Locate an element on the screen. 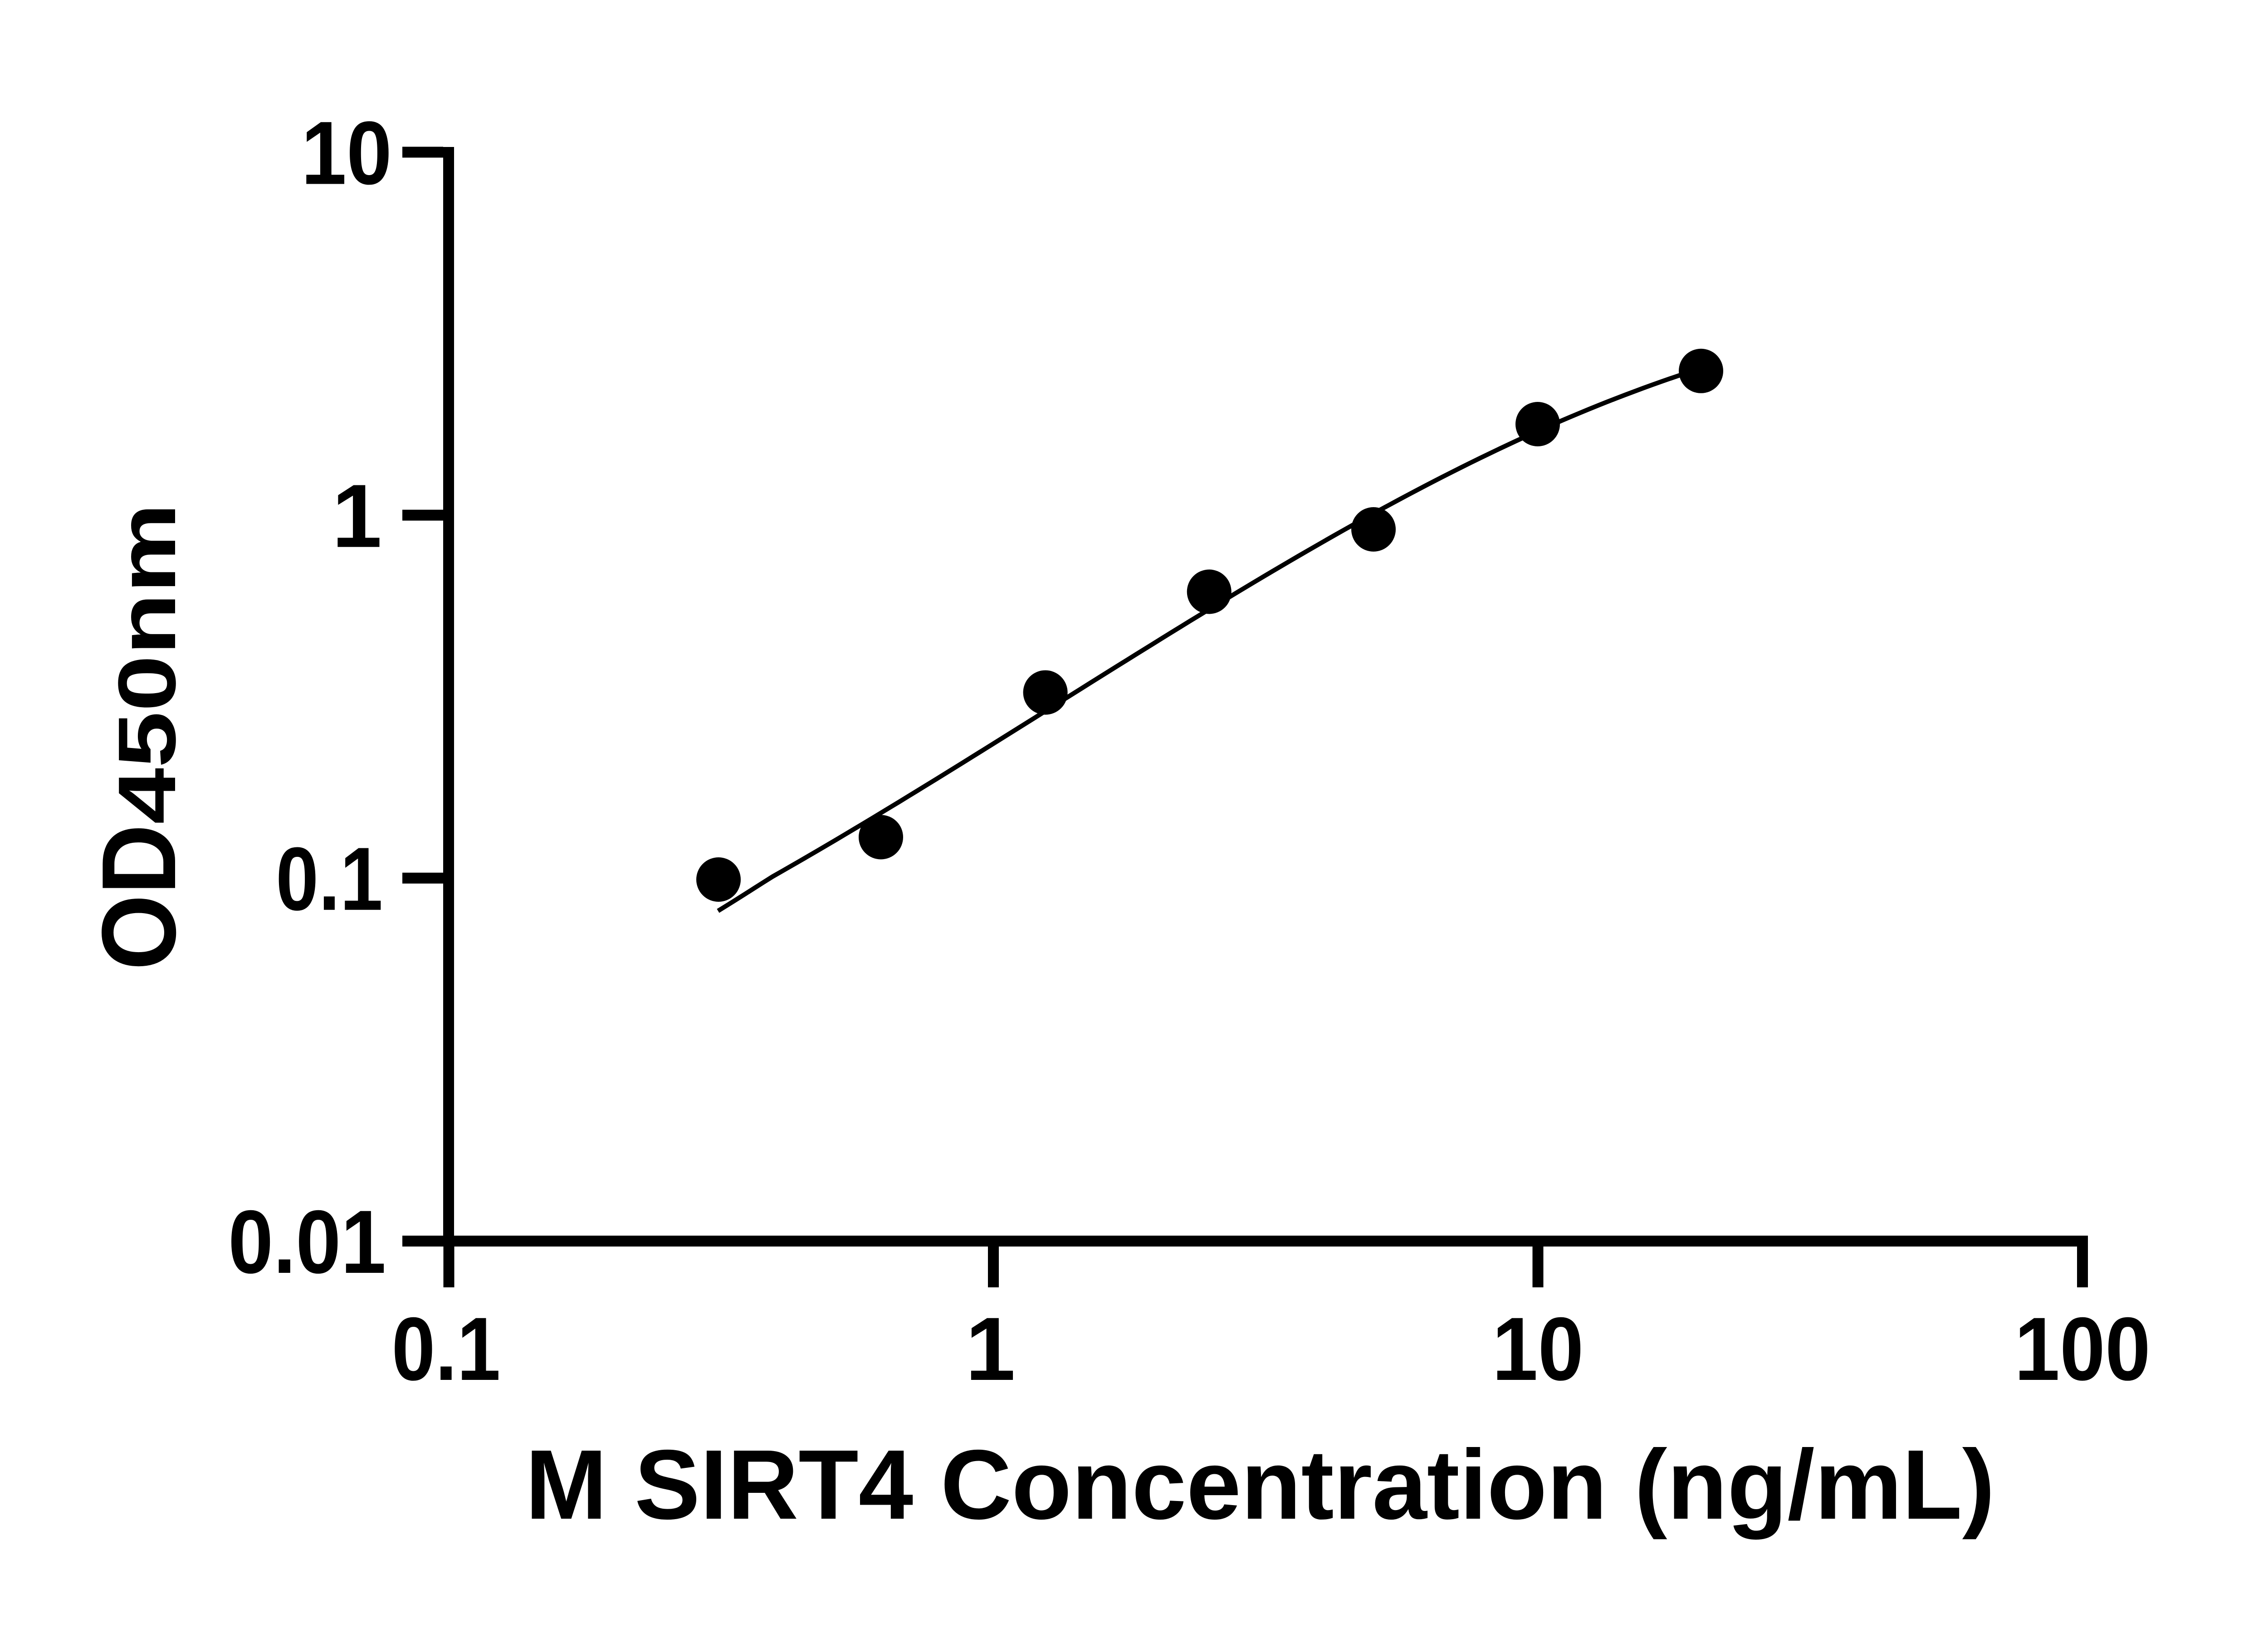 The image size is (2268, 1633). svg-text: 100 is located at coordinates (2083, 1349).